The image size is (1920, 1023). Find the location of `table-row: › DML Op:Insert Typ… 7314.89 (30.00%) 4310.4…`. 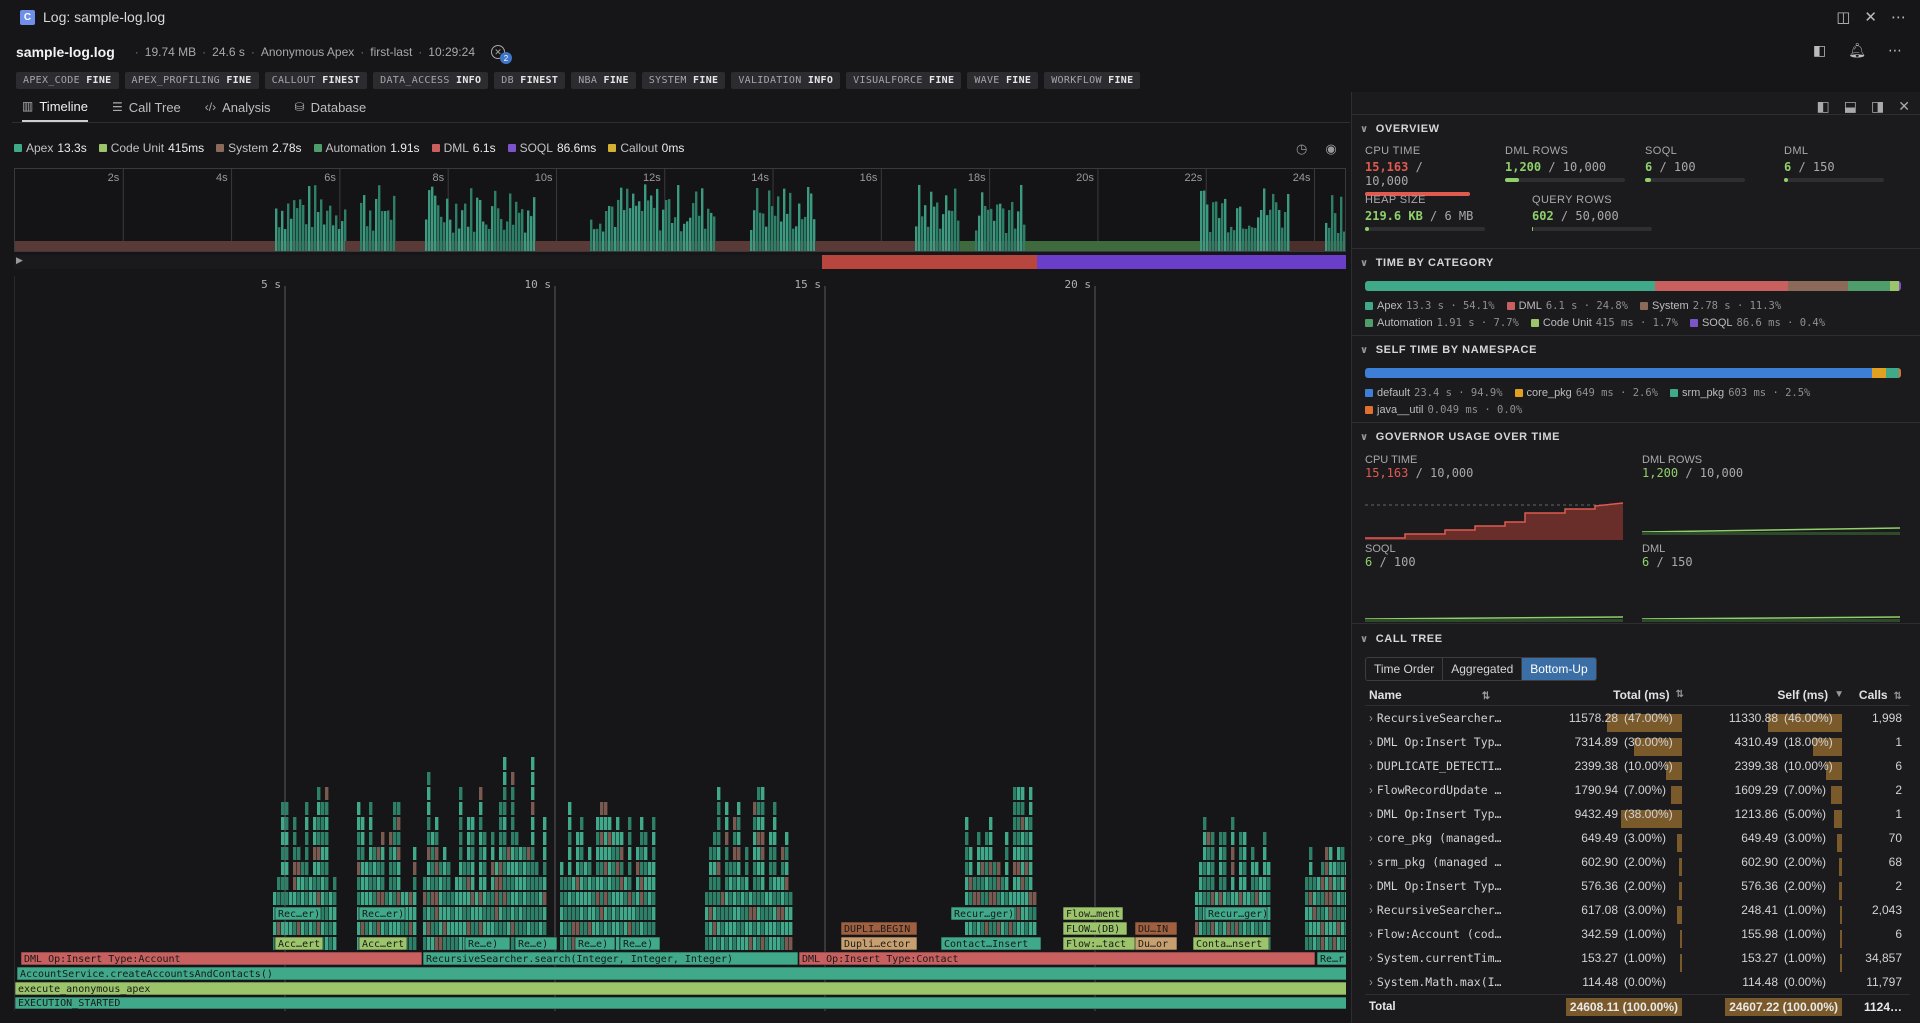

table-row: › DML Op:Insert Typ… 7314.89 (30.00%) 4310.4… is located at coordinates (1637, 743).